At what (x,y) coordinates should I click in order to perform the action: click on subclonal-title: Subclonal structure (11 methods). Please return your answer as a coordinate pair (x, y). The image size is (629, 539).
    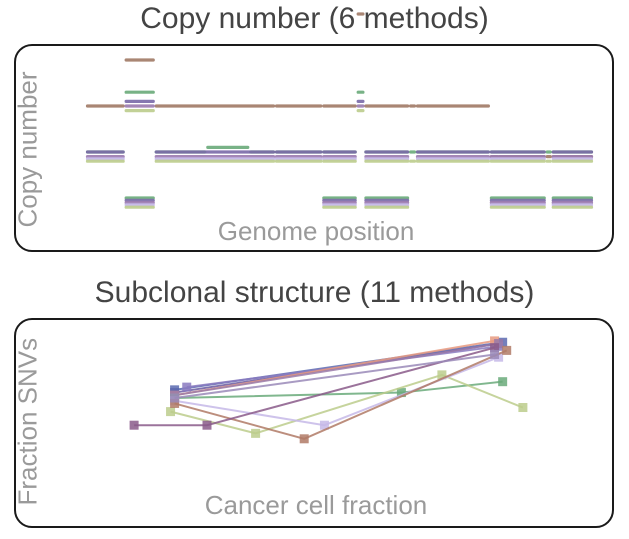
    Looking at the image, I should click on (314, 292).